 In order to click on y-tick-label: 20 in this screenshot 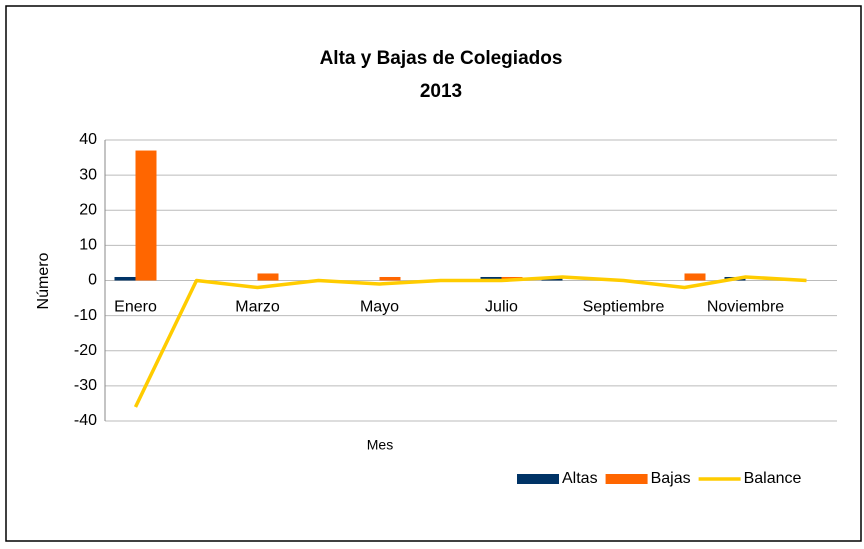, I will do `click(88, 209)`.